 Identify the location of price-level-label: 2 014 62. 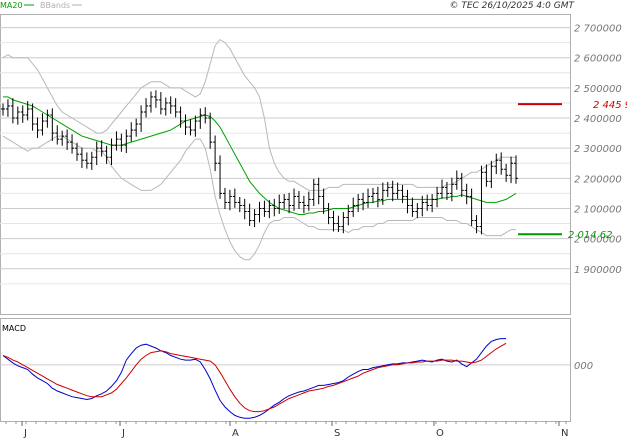
(590, 235).